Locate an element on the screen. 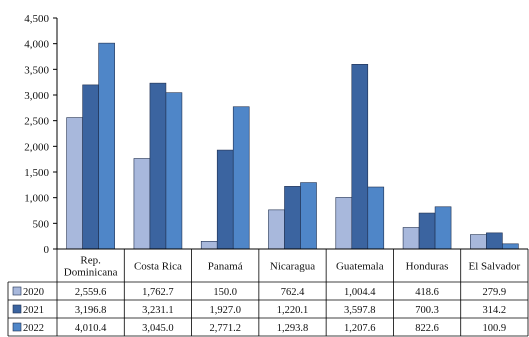 The image size is (529, 337). data-label: 2,559.6 is located at coordinates (91, 292).